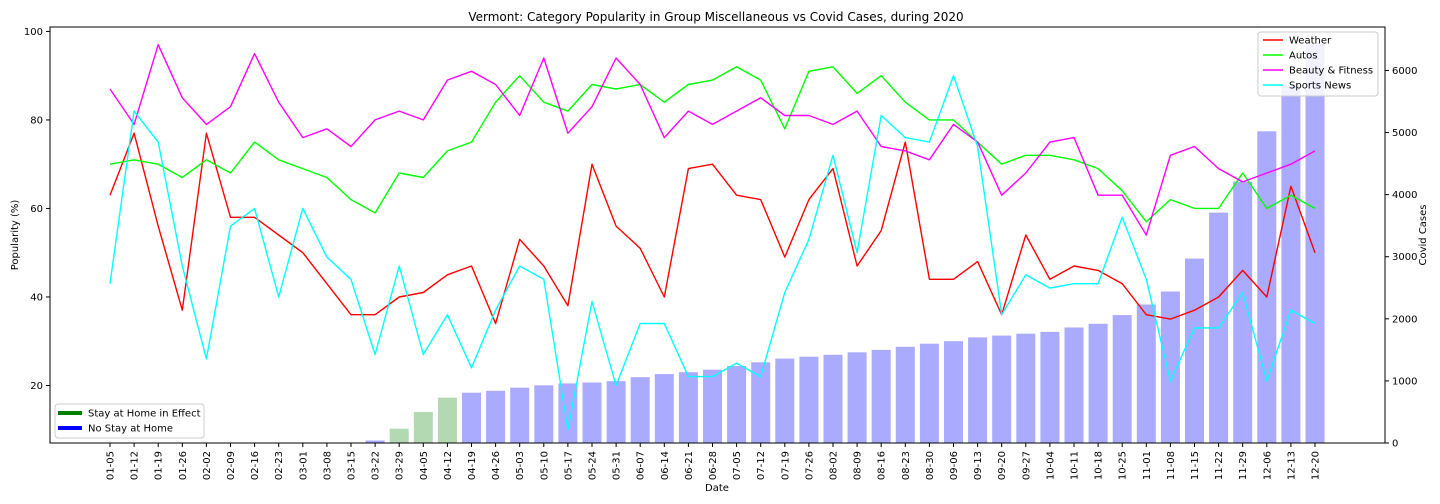 The width and height of the screenshot is (1440, 504). I want to click on y2-tick-label: 3000, so click(1404, 257).